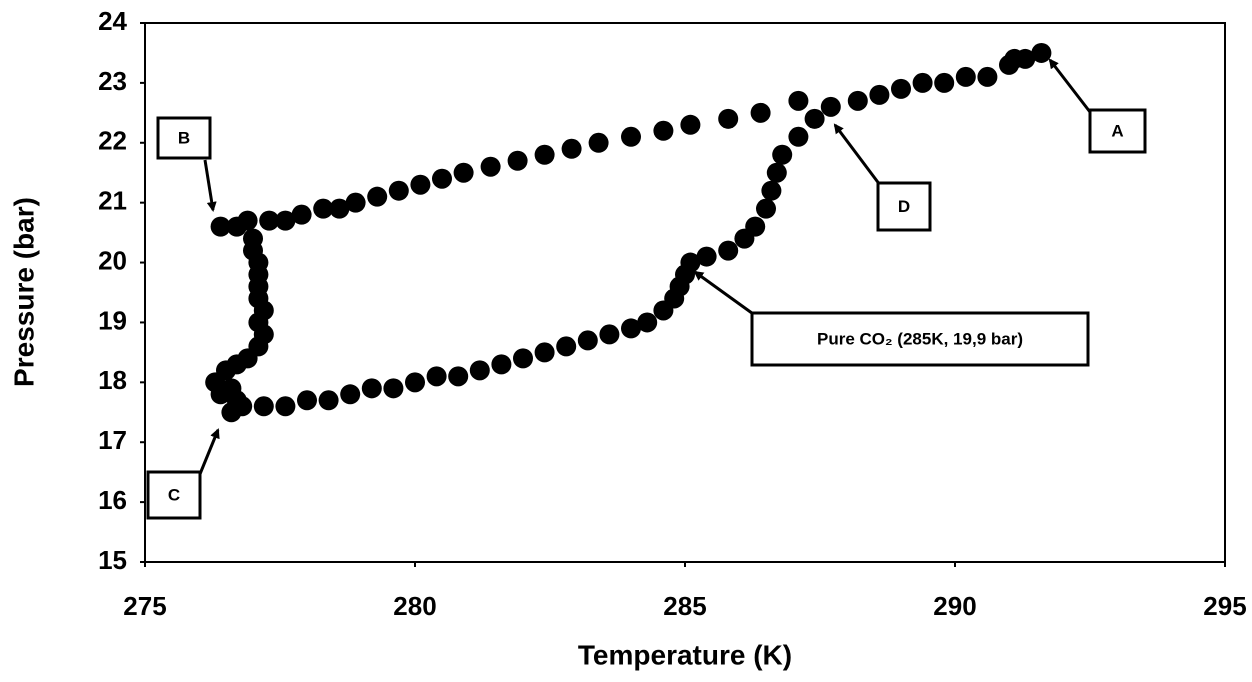 The height and width of the screenshot is (682, 1252). I want to click on y-tick-label: 24, so click(112, 21).